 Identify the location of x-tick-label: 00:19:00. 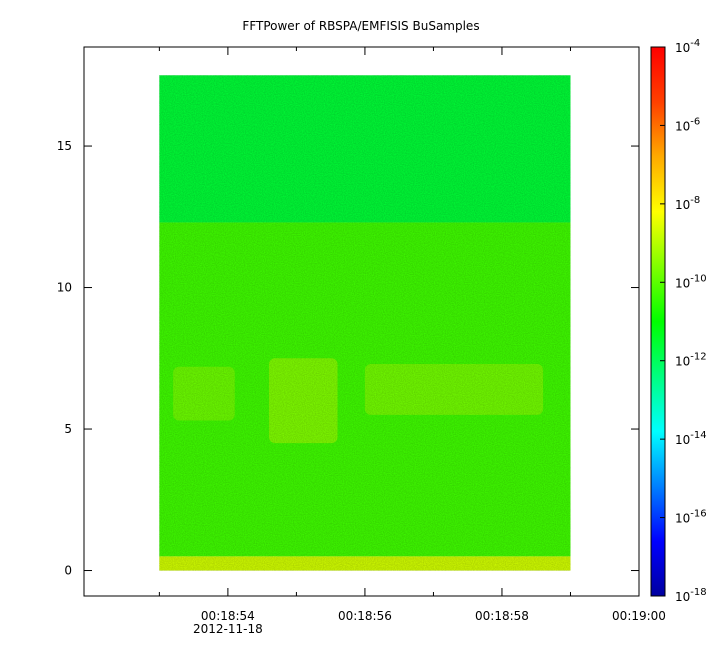
(639, 616).